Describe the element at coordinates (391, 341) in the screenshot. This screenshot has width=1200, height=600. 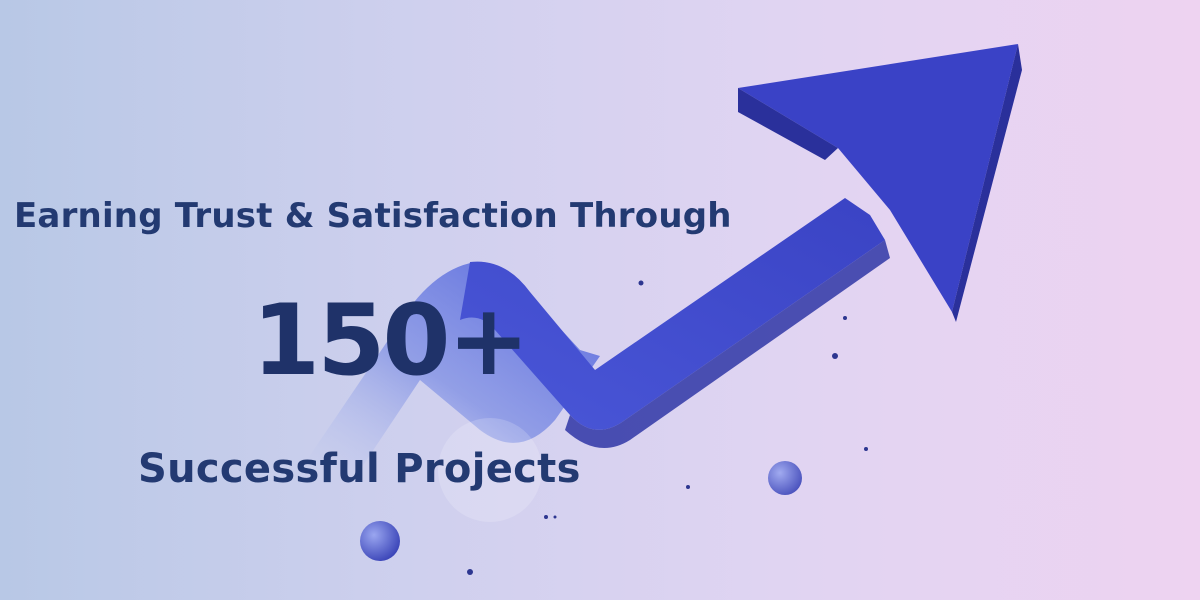
I see `project-count: 150+` at that location.